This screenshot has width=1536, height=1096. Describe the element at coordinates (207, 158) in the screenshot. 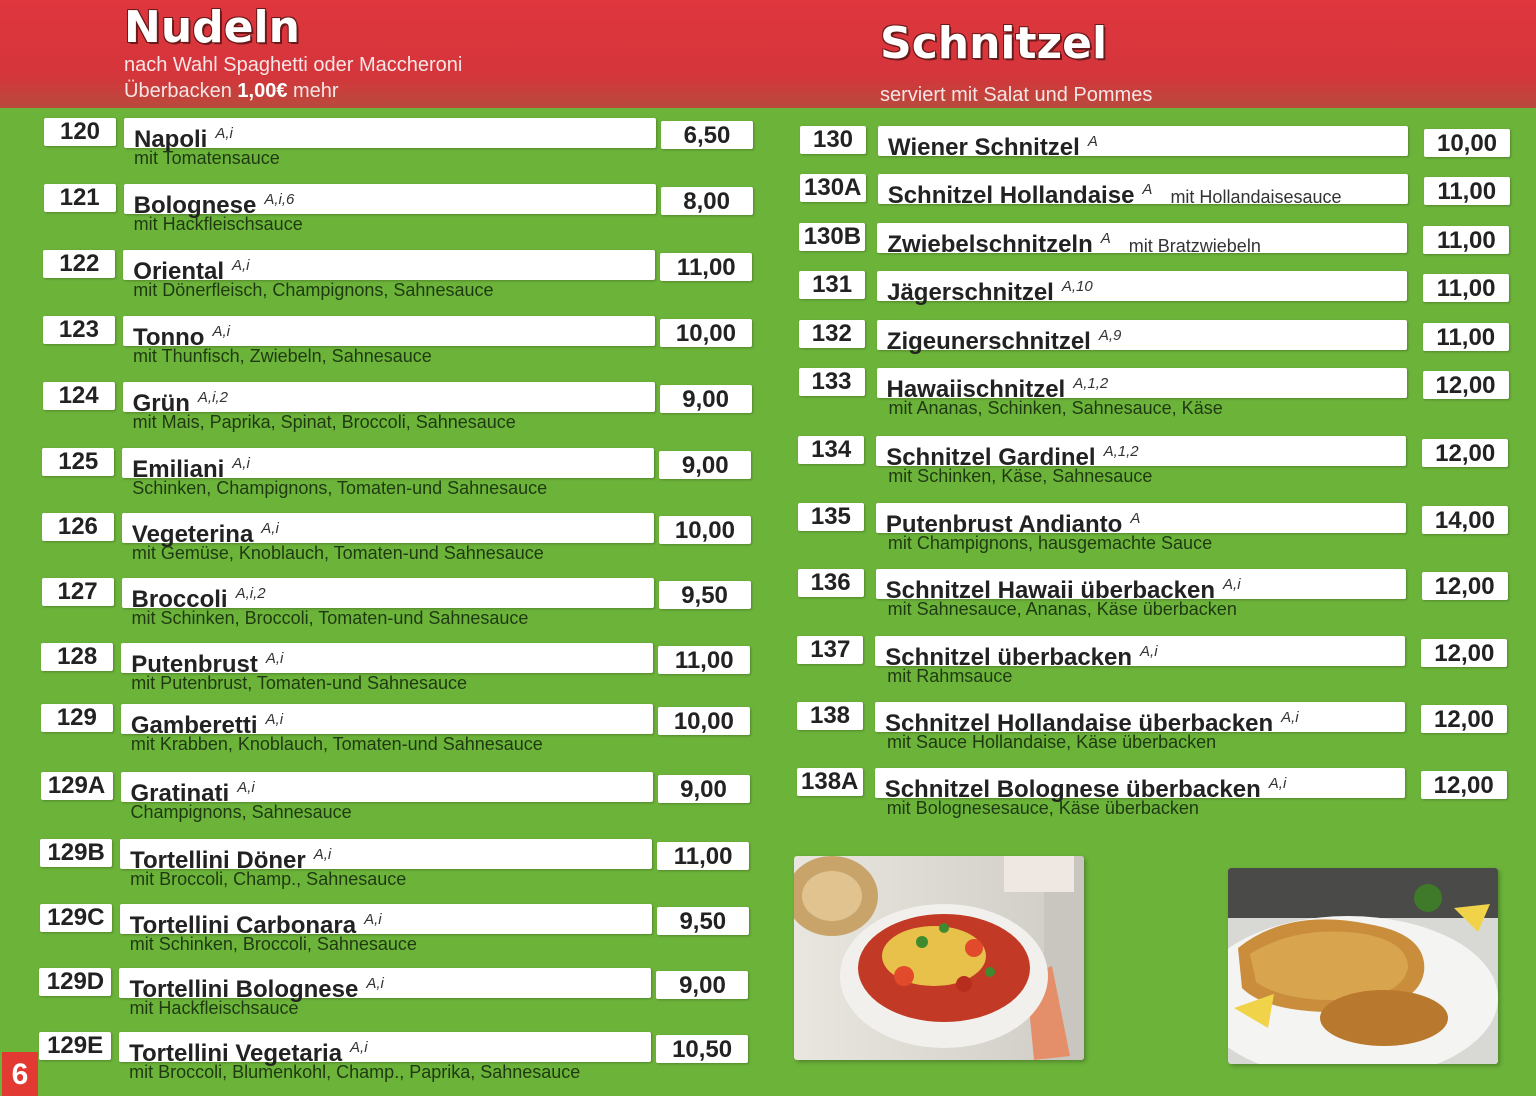

I see `item-description: mit Tomatensauce` at that location.